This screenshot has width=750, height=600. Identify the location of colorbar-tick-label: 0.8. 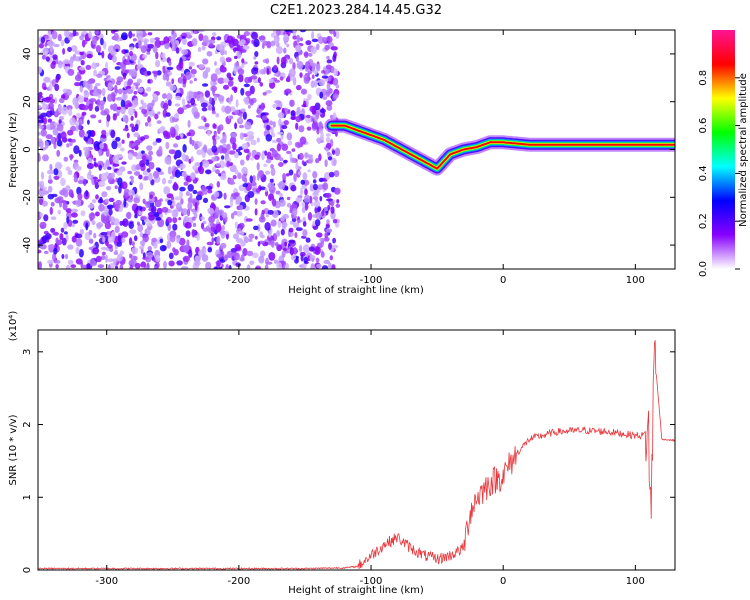
(703, 78).